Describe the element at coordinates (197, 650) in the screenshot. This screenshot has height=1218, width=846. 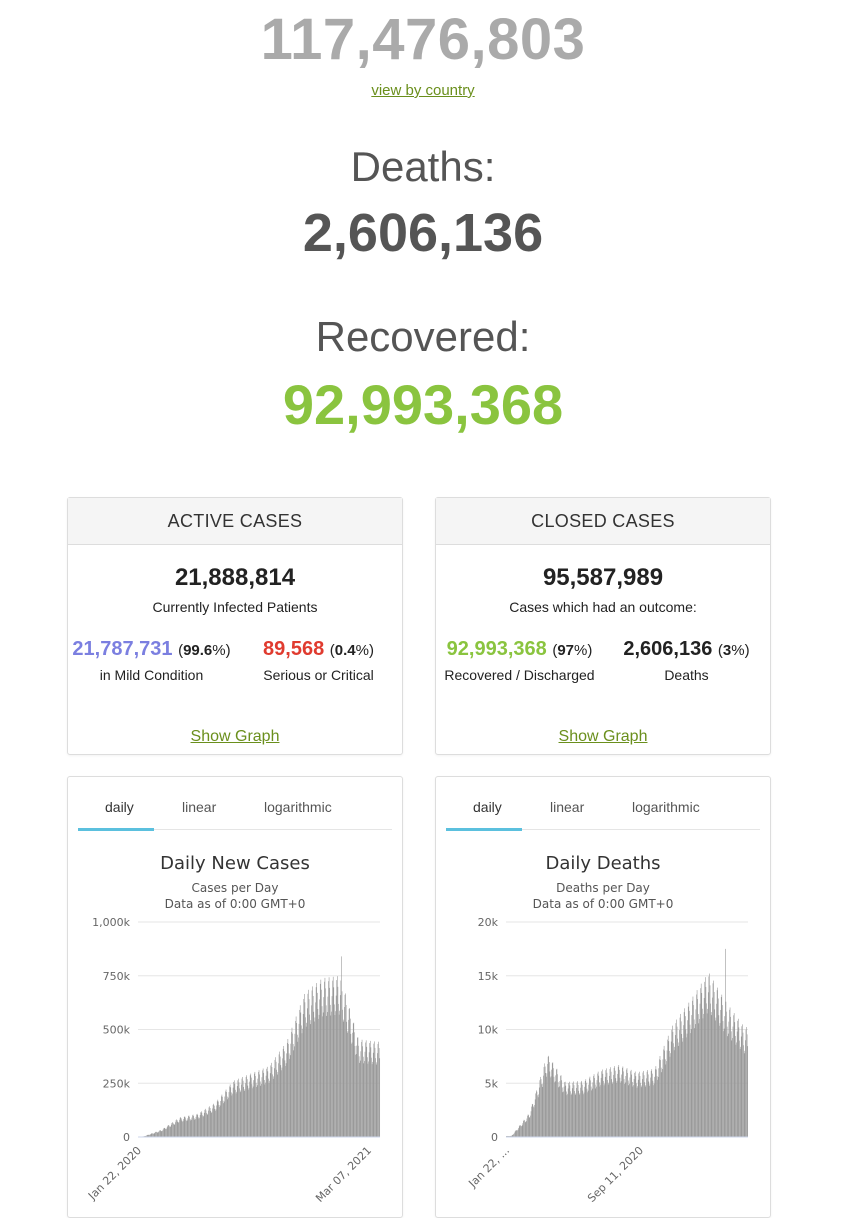
I see `mild-condition-pct: 99.6` at that location.